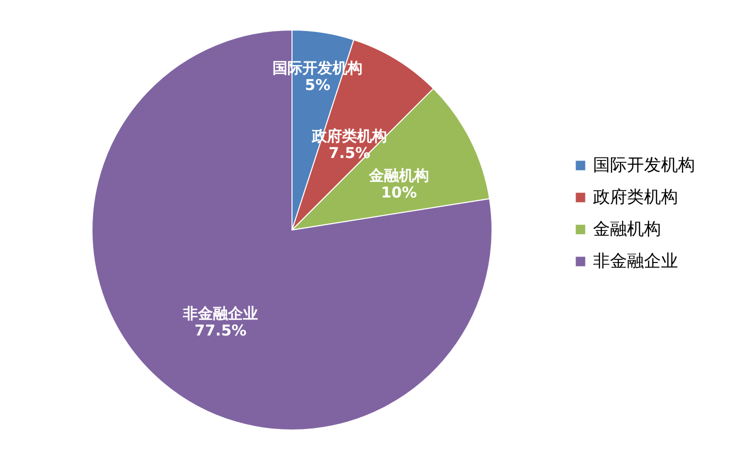 This screenshot has height=452, width=752. What do you see at coordinates (644, 166) in the screenshot?
I see `legend-label: 国际开发机构` at bounding box center [644, 166].